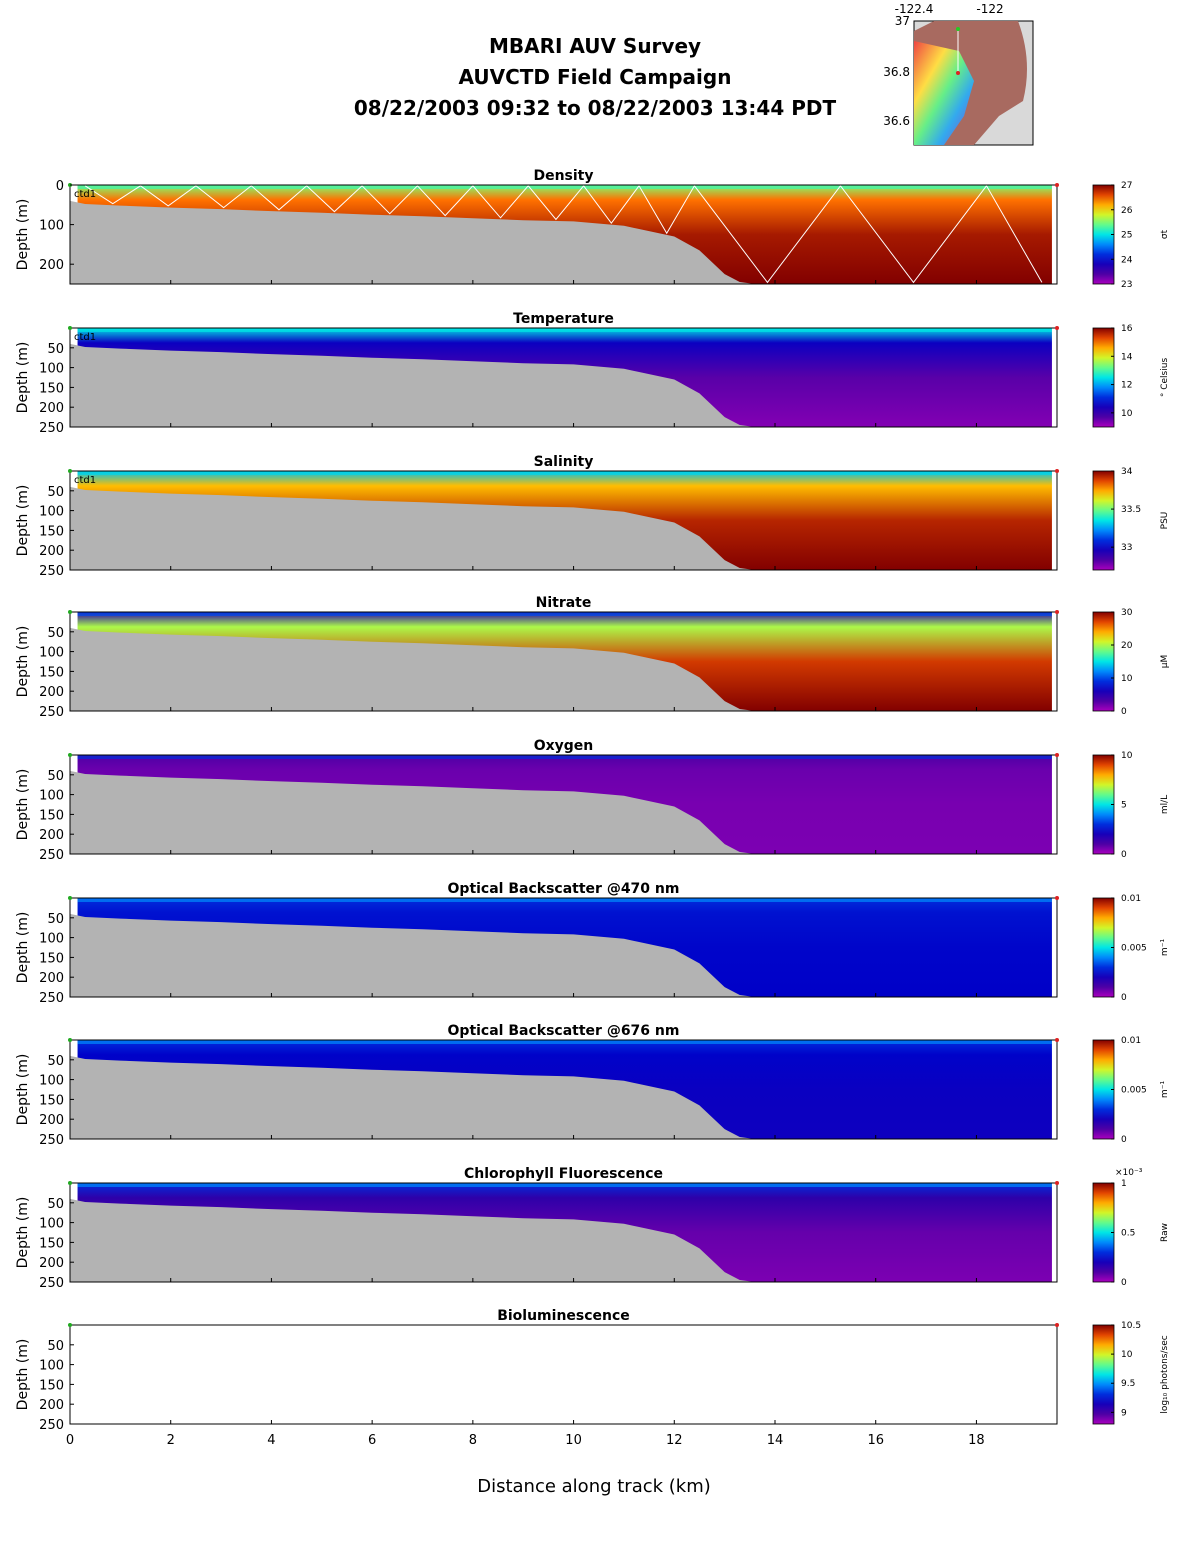 The height and width of the screenshot is (1548, 1188). I want to click on auv-track-line, so click(563, 234).